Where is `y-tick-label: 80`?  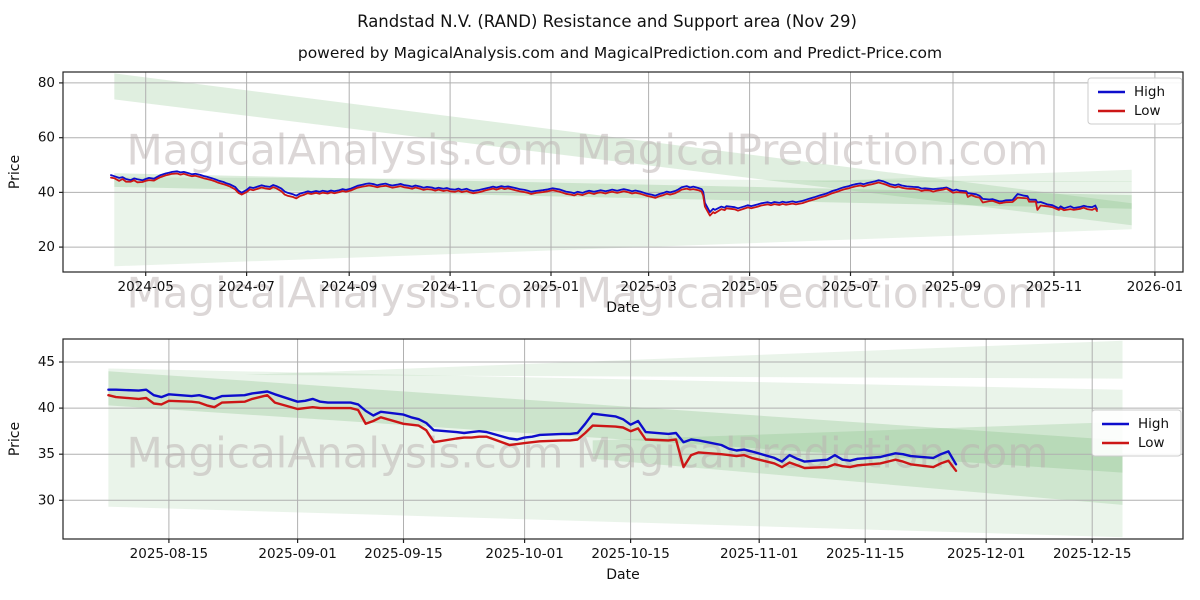 y-tick-label: 80 is located at coordinates (46, 83).